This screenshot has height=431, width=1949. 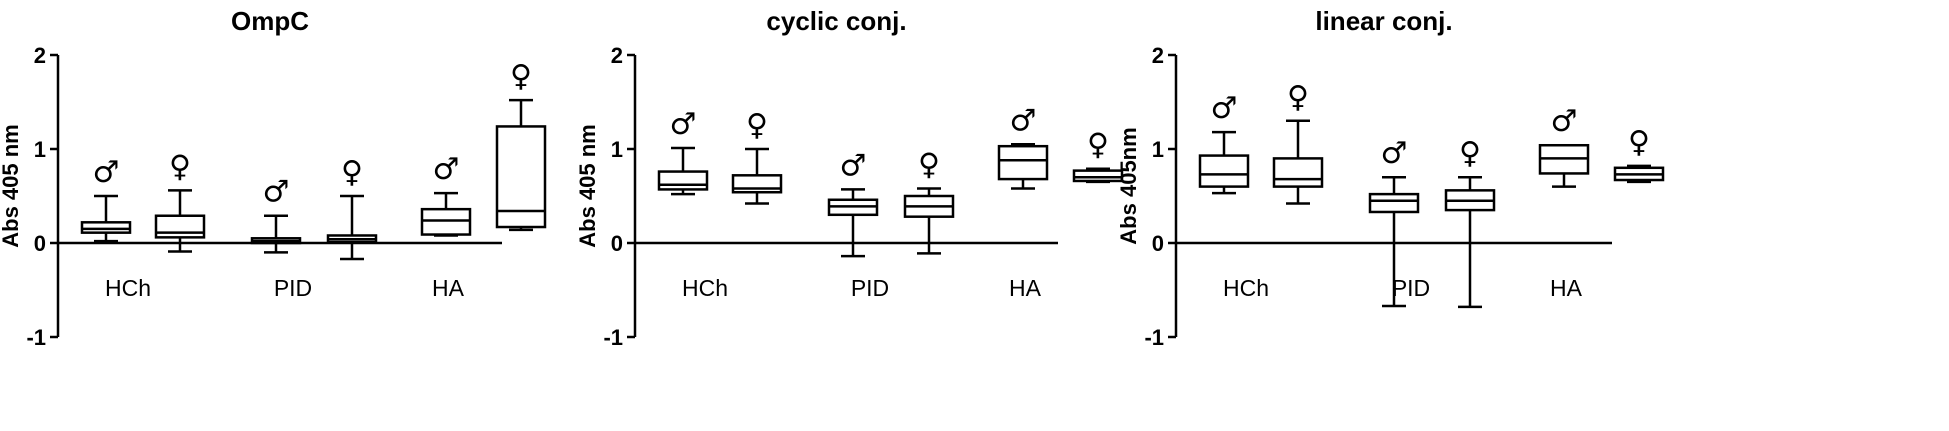 What do you see at coordinates (1383, 21) in the screenshot?
I see `chart-title: linear conj.` at bounding box center [1383, 21].